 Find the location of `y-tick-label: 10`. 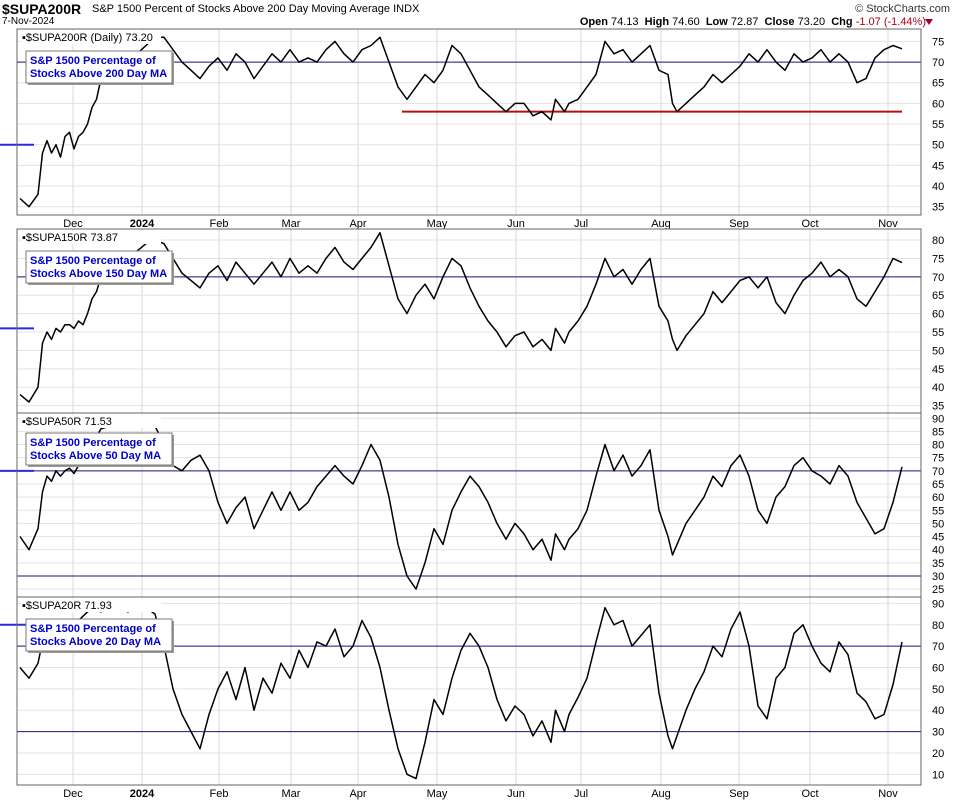

y-tick-label: 10 is located at coordinates (938, 775).